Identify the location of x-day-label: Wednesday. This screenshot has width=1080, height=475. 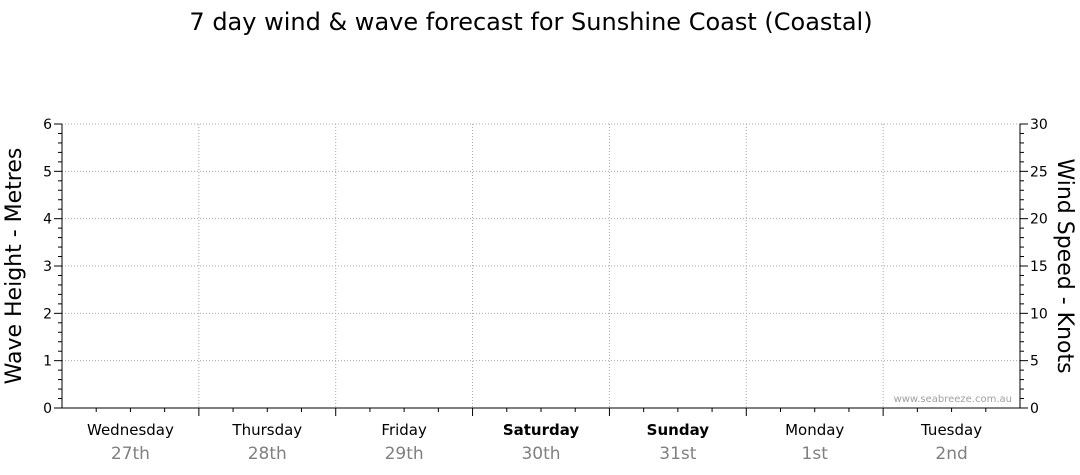
(130, 430).